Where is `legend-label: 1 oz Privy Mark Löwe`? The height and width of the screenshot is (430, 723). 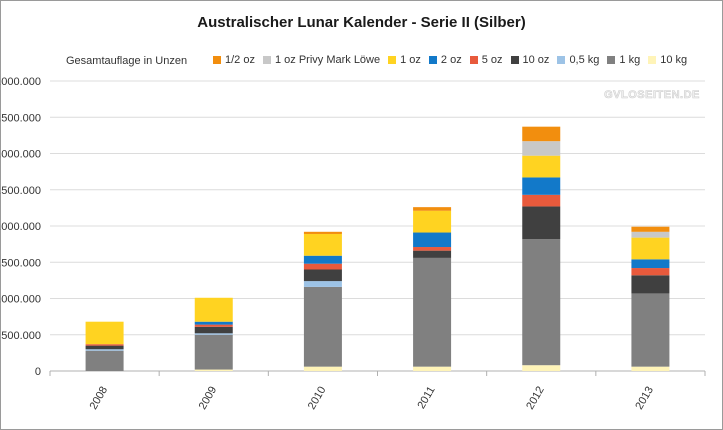
legend-label: 1 oz Privy Mark Löwe is located at coordinates (327, 60).